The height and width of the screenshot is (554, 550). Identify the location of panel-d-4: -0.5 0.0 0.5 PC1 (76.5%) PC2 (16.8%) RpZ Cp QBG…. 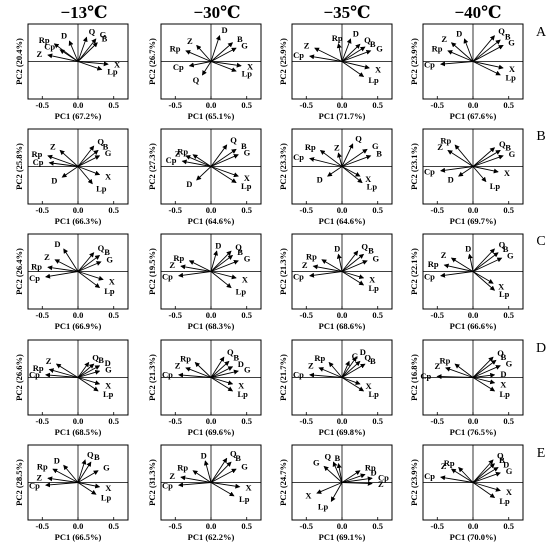
(466, 388).